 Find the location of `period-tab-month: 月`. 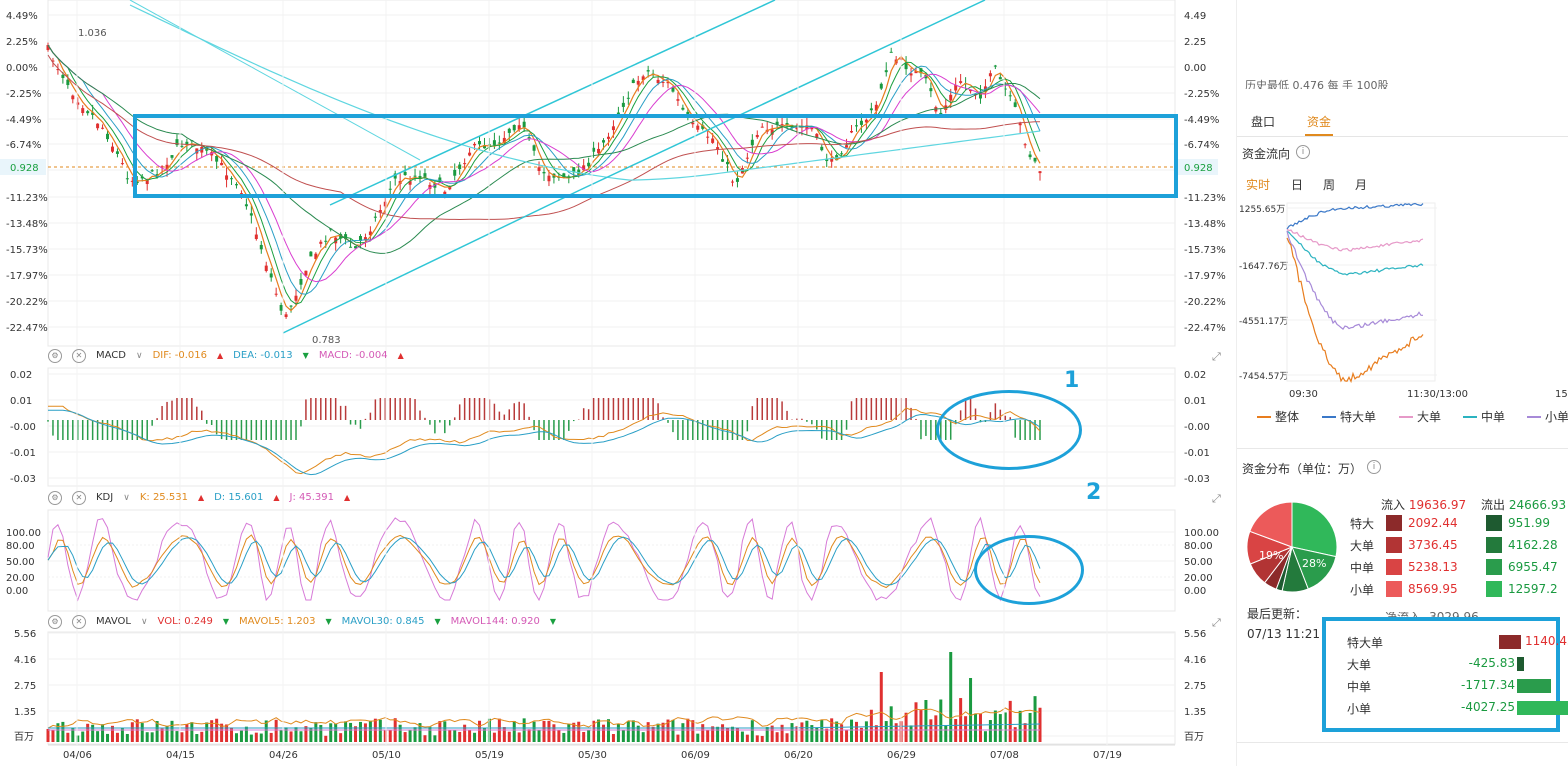

period-tab-month: 月 is located at coordinates (1361, 185).